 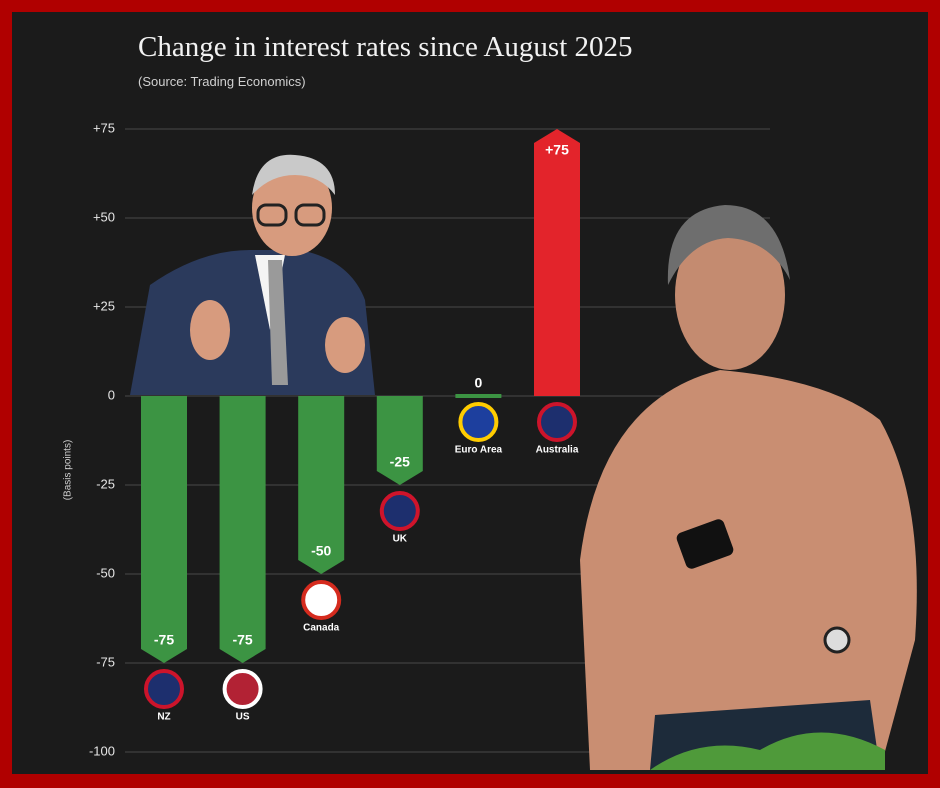 What do you see at coordinates (222, 81) in the screenshot?
I see `chart-subtitle: (Source: Trading Economics)` at bounding box center [222, 81].